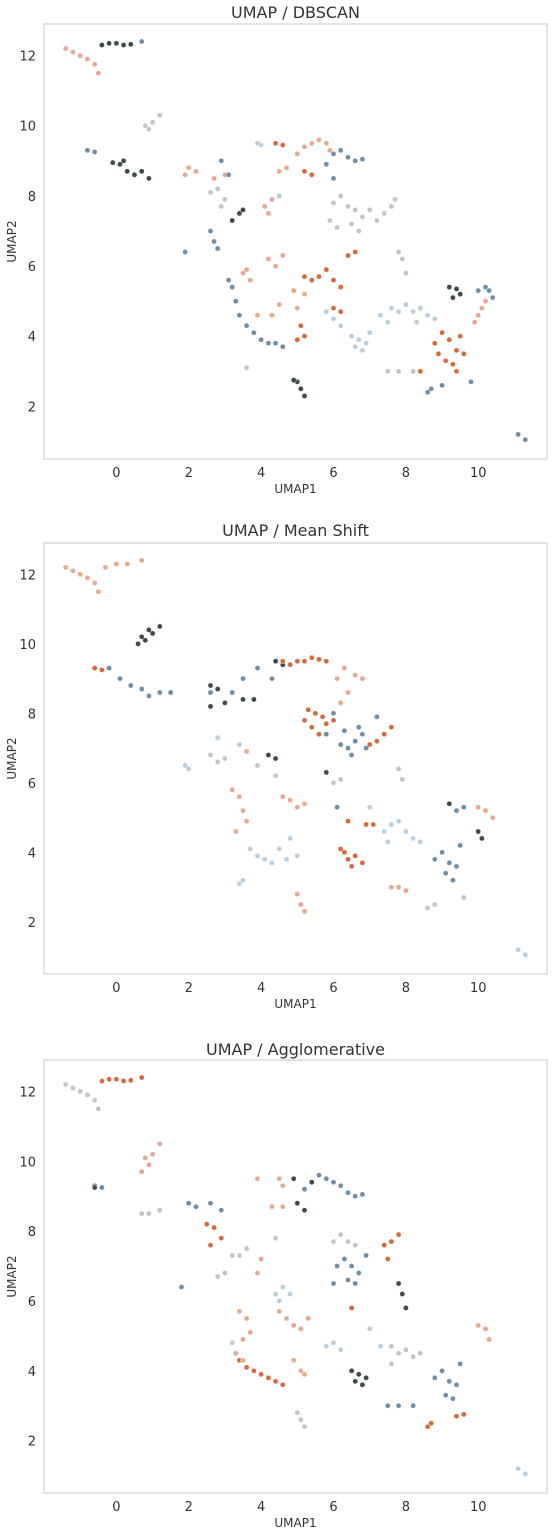  I want to click on x-tick-label: 2, so click(189, 473).